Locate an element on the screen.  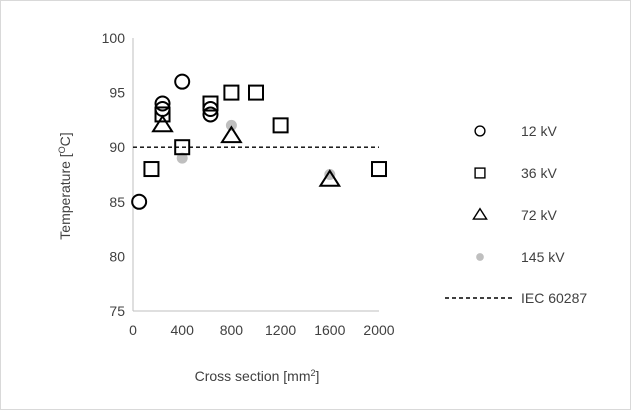
y-axis-title-end: C] is located at coordinates (65, 139).